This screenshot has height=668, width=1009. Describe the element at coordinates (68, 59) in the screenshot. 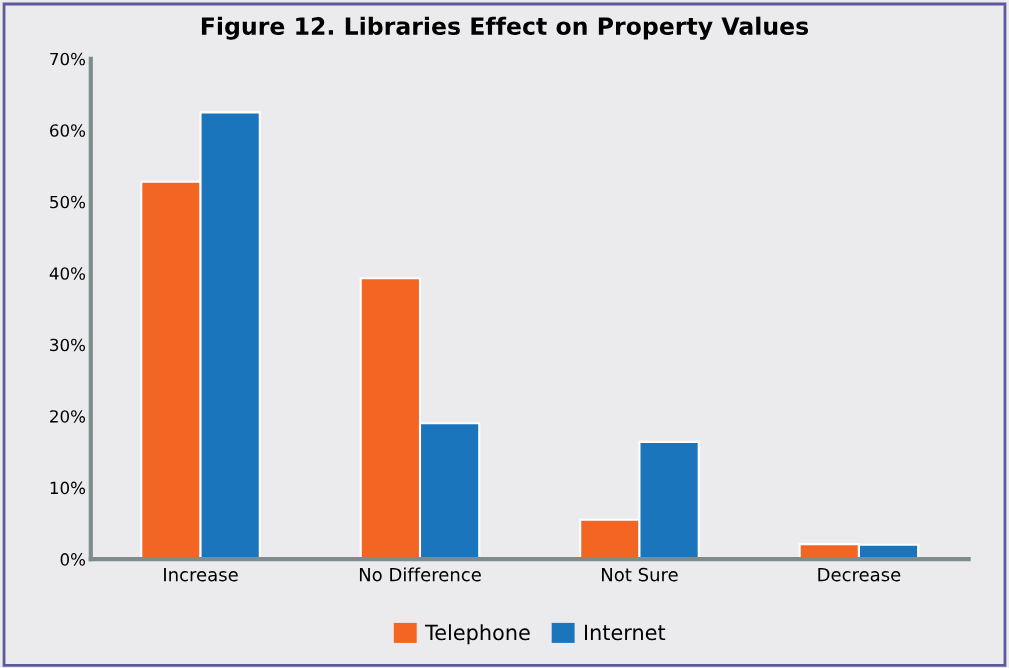

I see `y-tick-label: 70%` at that location.